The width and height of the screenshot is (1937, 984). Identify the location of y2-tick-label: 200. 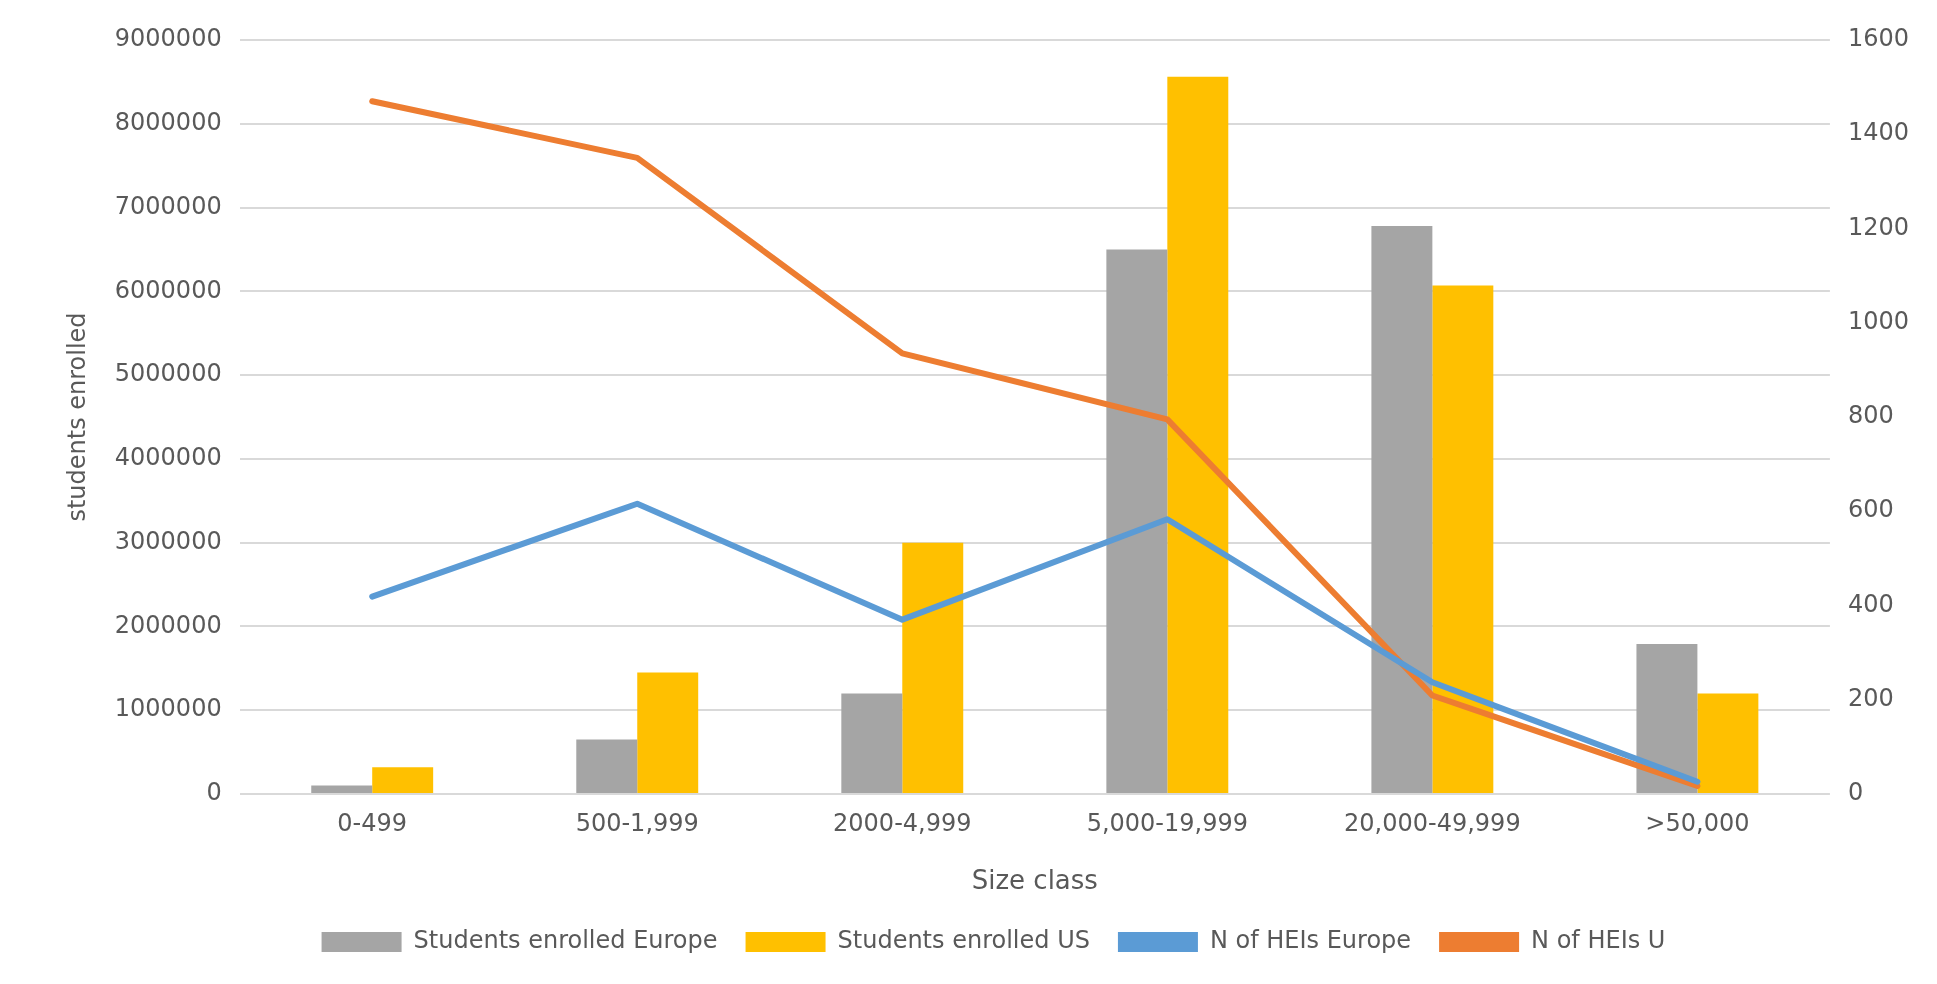
(1870, 697).